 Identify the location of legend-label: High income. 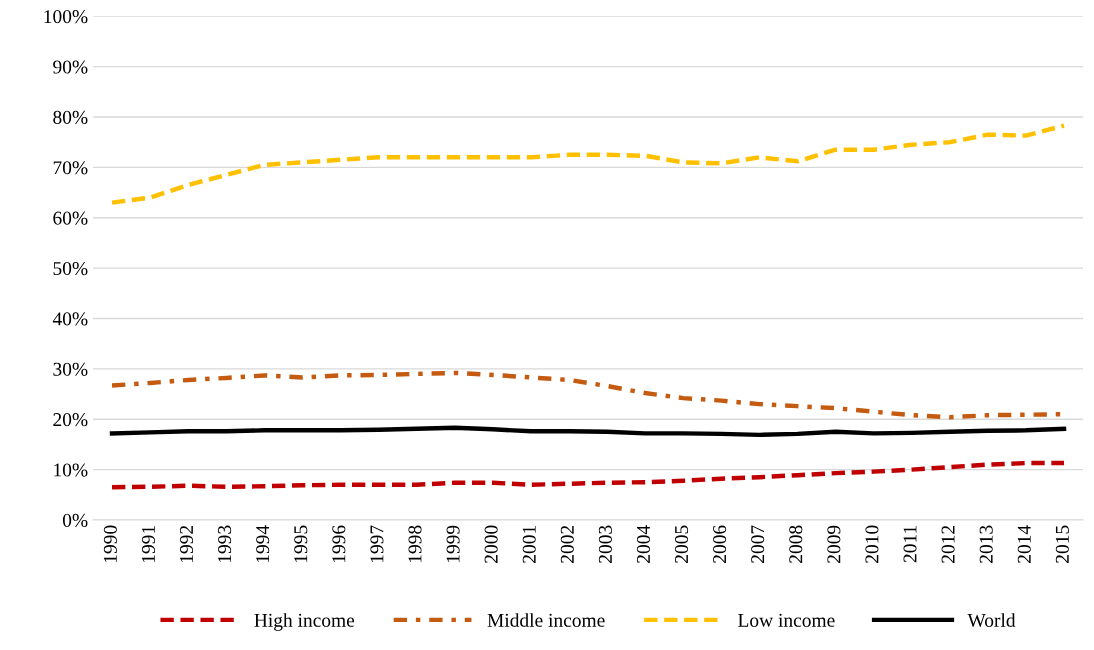
(304, 622).